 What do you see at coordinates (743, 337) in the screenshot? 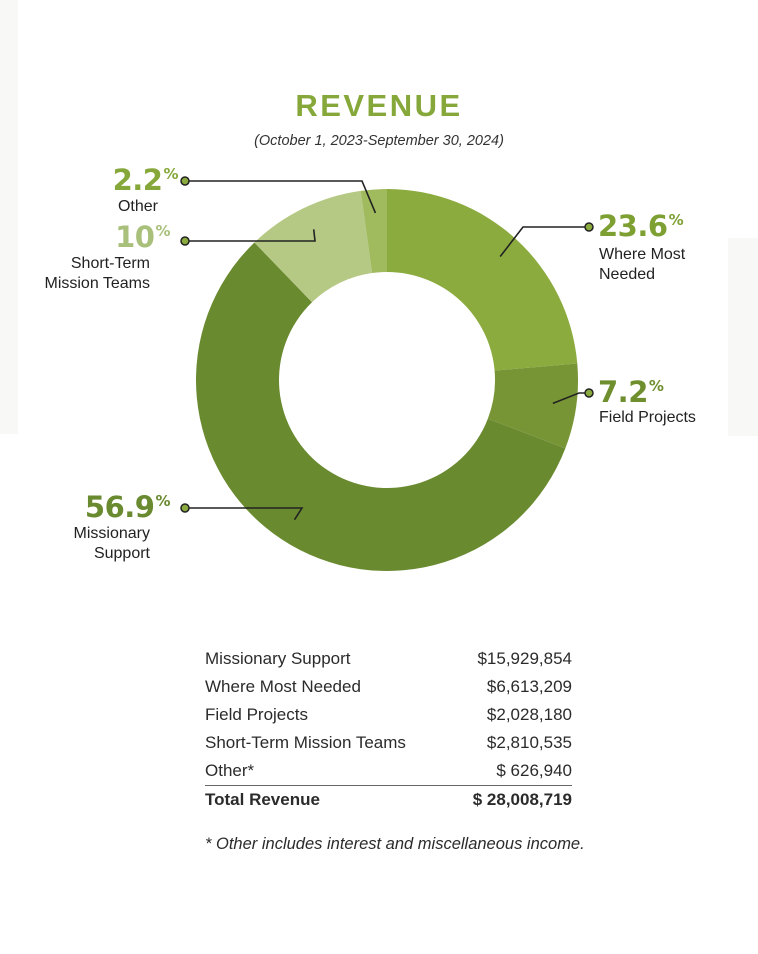
I see `right-side-panel` at bounding box center [743, 337].